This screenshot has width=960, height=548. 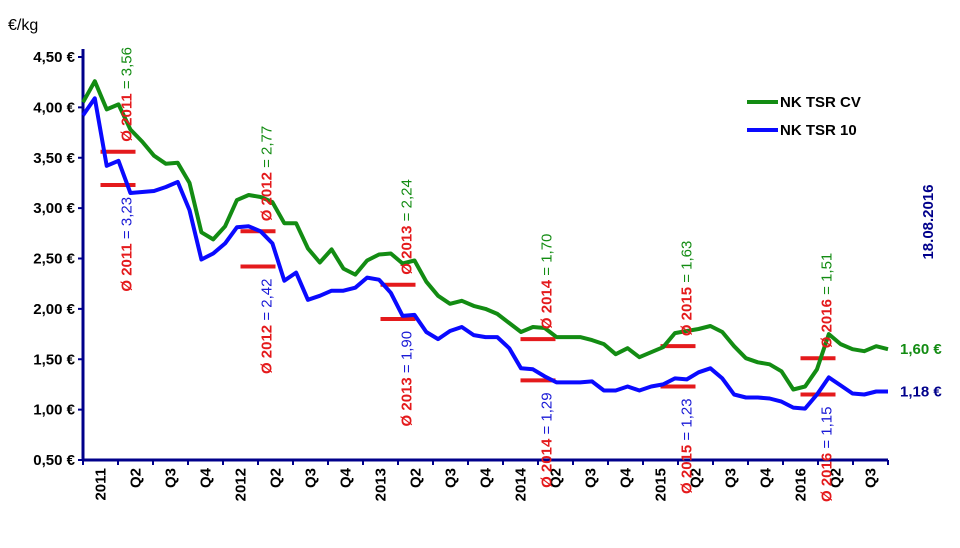 What do you see at coordinates (801, 484) in the screenshot?
I see `x-tick-label: 2016` at bounding box center [801, 484].